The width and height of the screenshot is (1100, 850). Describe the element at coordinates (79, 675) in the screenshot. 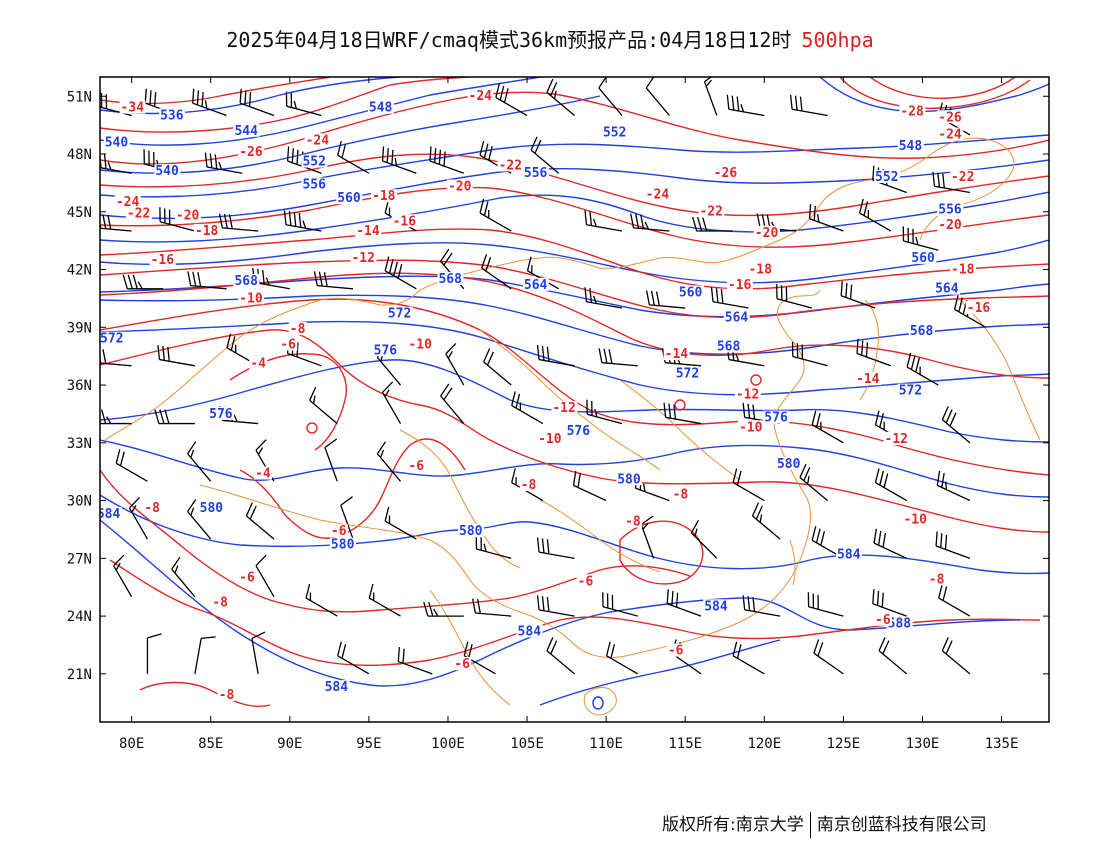

I see `lat-tick-label: 21N` at that location.